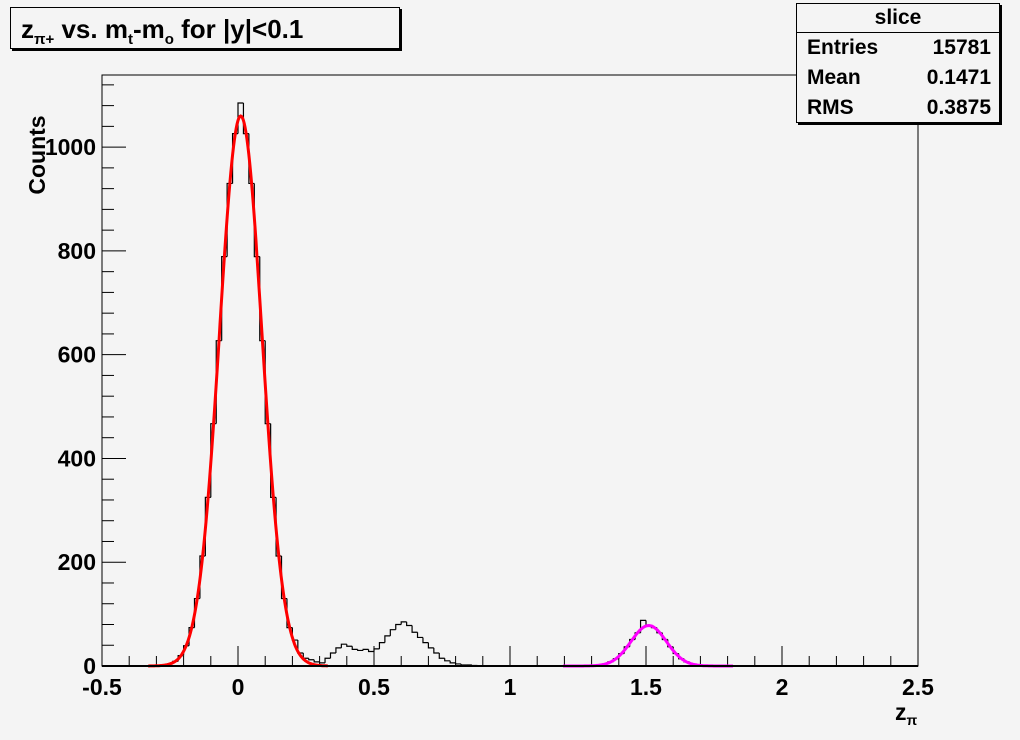  Describe the element at coordinates (510, 687) in the screenshot. I see `x-tick-label: 1` at that location.